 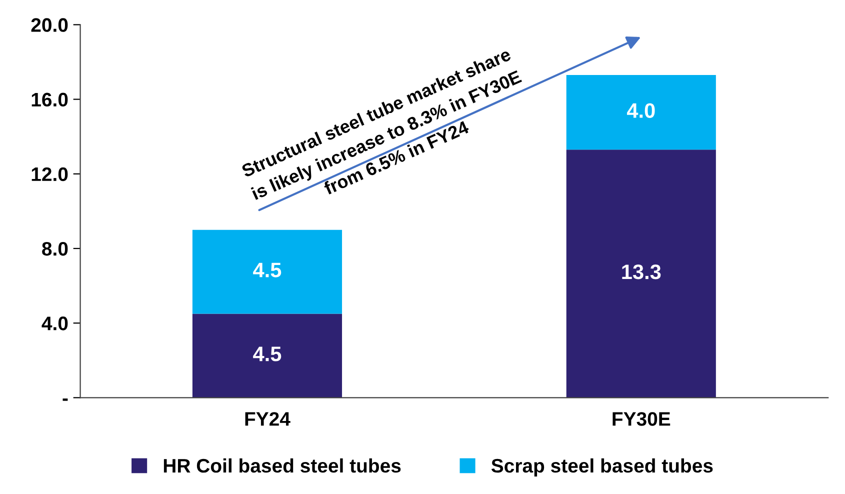 What do you see at coordinates (282, 465) in the screenshot?
I see `legend-label: HR Coil based steel tubes` at bounding box center [282, 465].